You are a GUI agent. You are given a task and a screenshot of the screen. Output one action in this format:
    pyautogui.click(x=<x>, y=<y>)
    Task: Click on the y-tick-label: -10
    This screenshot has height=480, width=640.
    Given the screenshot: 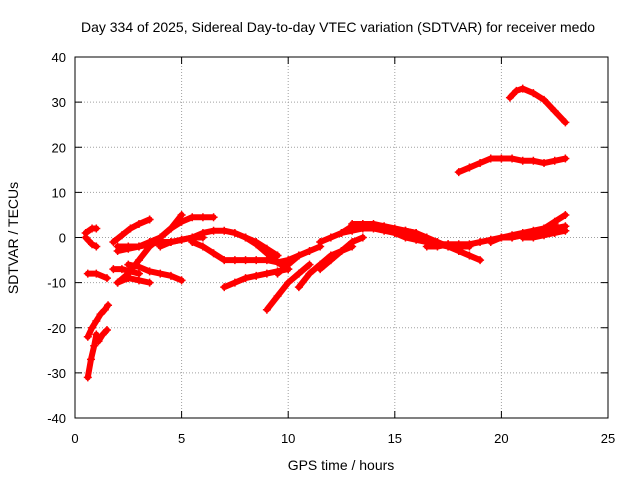 What is the action you would take?
    pyautogui.click(x=56, y=283)
    